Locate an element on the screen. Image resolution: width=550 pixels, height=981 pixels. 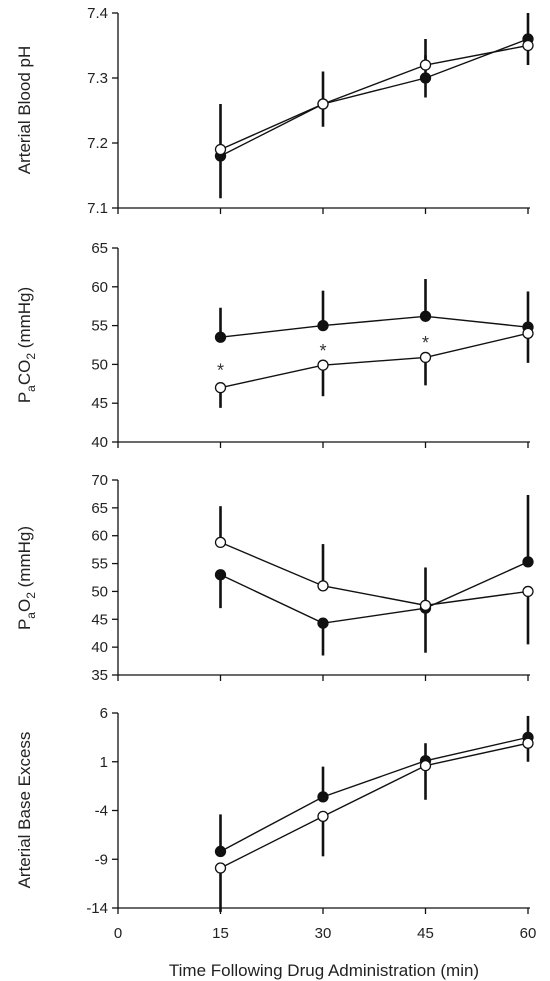
y-tick-label: 70 is located at coordinates (99, 480).